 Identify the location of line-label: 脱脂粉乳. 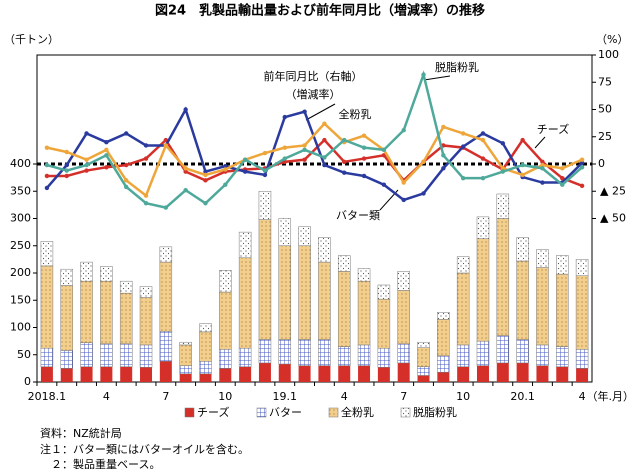
(457, 67).